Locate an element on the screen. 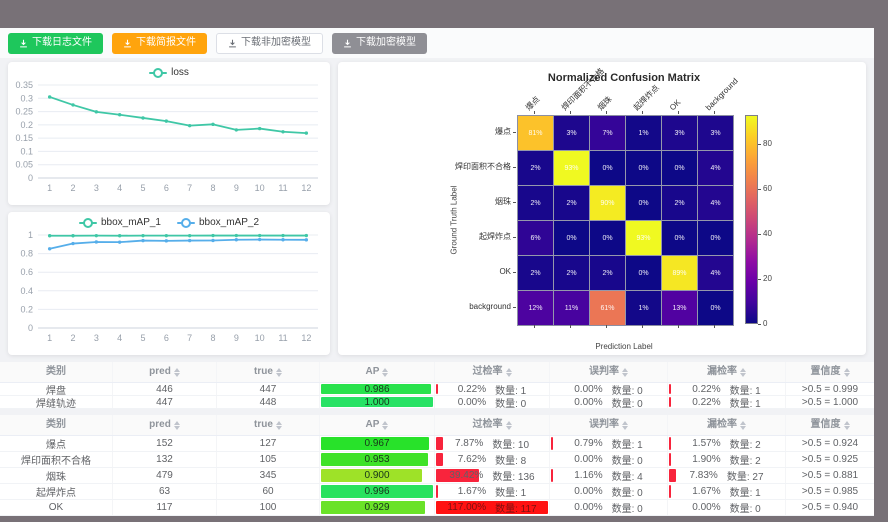 This screenshot has width=888, height=522. rate-pct: 7.87% is located at coordinates (469, 443).